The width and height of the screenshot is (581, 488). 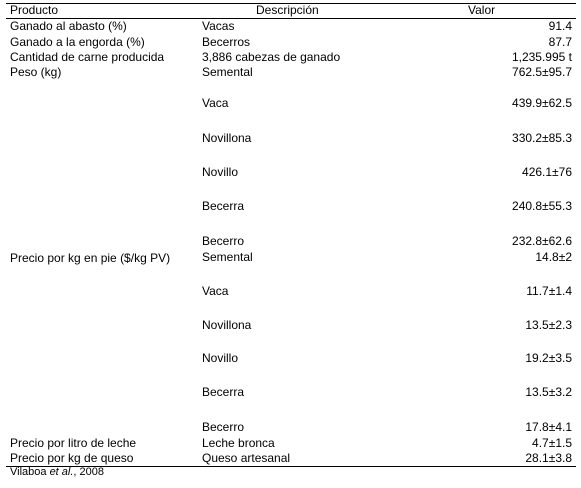 What do you see at coordinates (291, 18) in the screenshot?
I see `header-bottom-rule` at bounding box center [291, 18].